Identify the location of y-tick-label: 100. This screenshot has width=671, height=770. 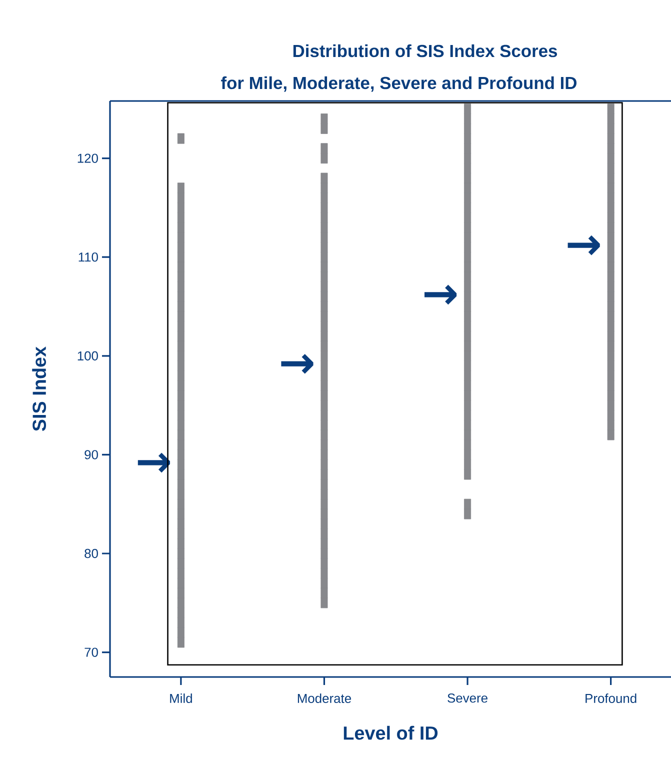
(88, 355).